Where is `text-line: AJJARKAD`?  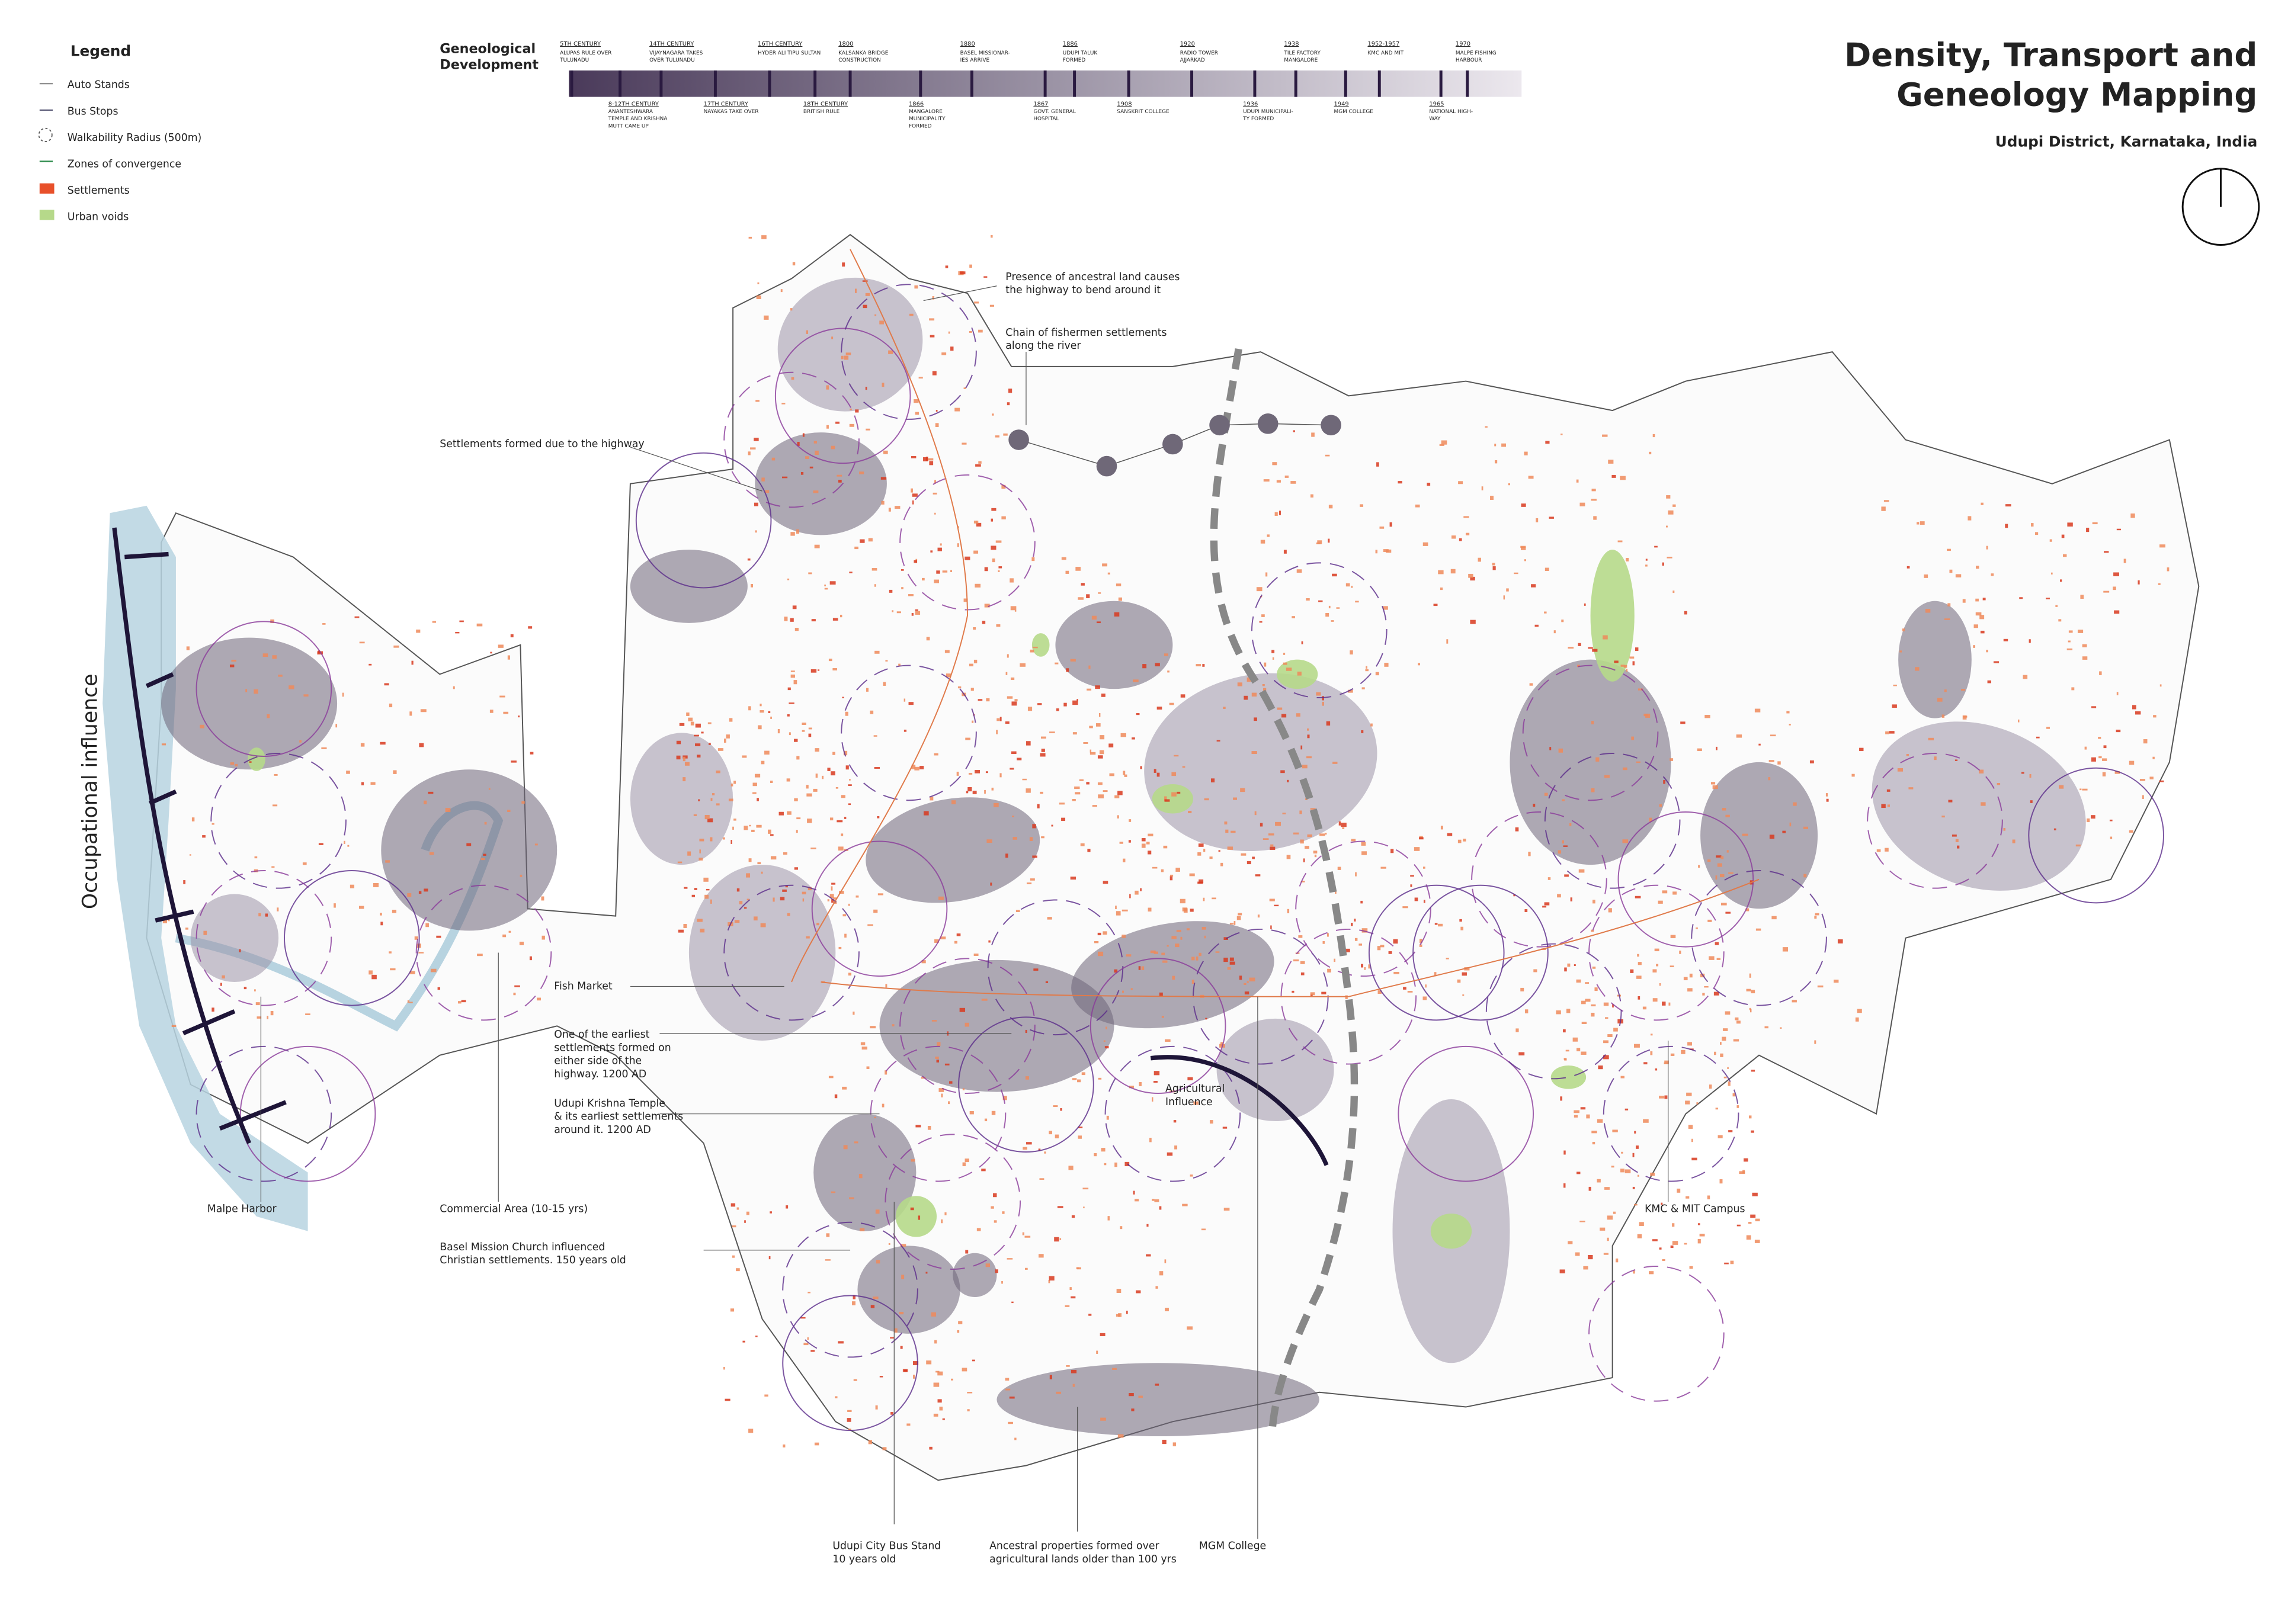
text-line: AJJARKAD is located at coordinates (1192, 60).